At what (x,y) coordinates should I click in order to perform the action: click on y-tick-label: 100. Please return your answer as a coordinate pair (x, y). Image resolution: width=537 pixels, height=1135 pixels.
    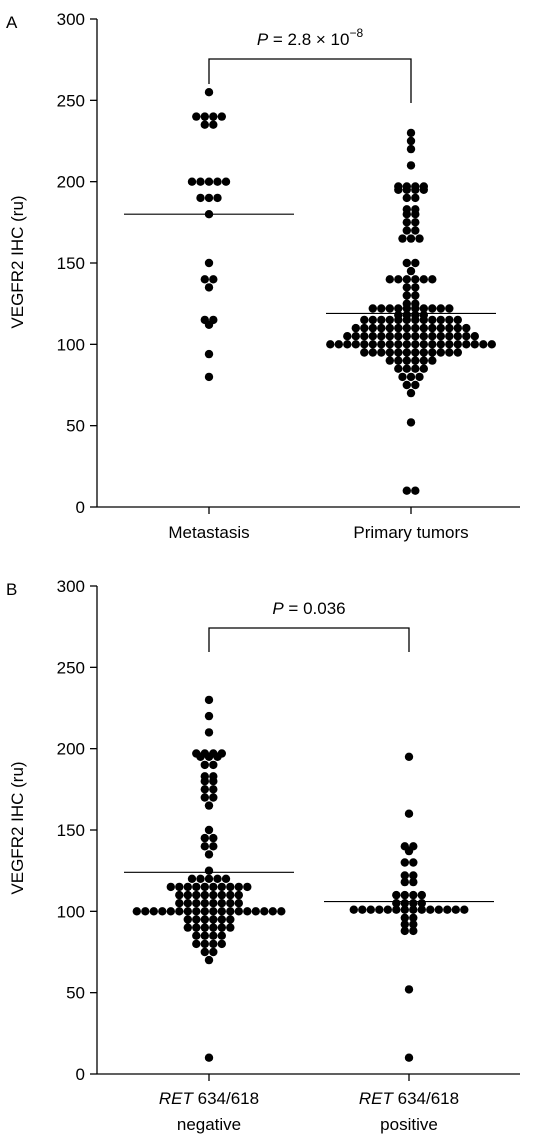
    Looking at the image, I should click on (71, 911).